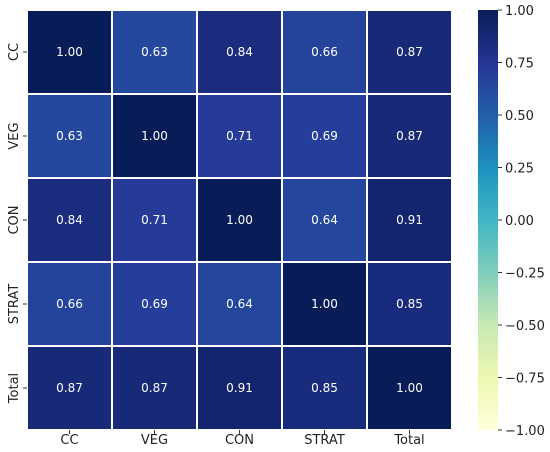 The image size is (550, 452). What do you see at coordinates (154, 440) in the screenshot?
I see `x-tick-label: VEG` at bounding box center [154, 440].